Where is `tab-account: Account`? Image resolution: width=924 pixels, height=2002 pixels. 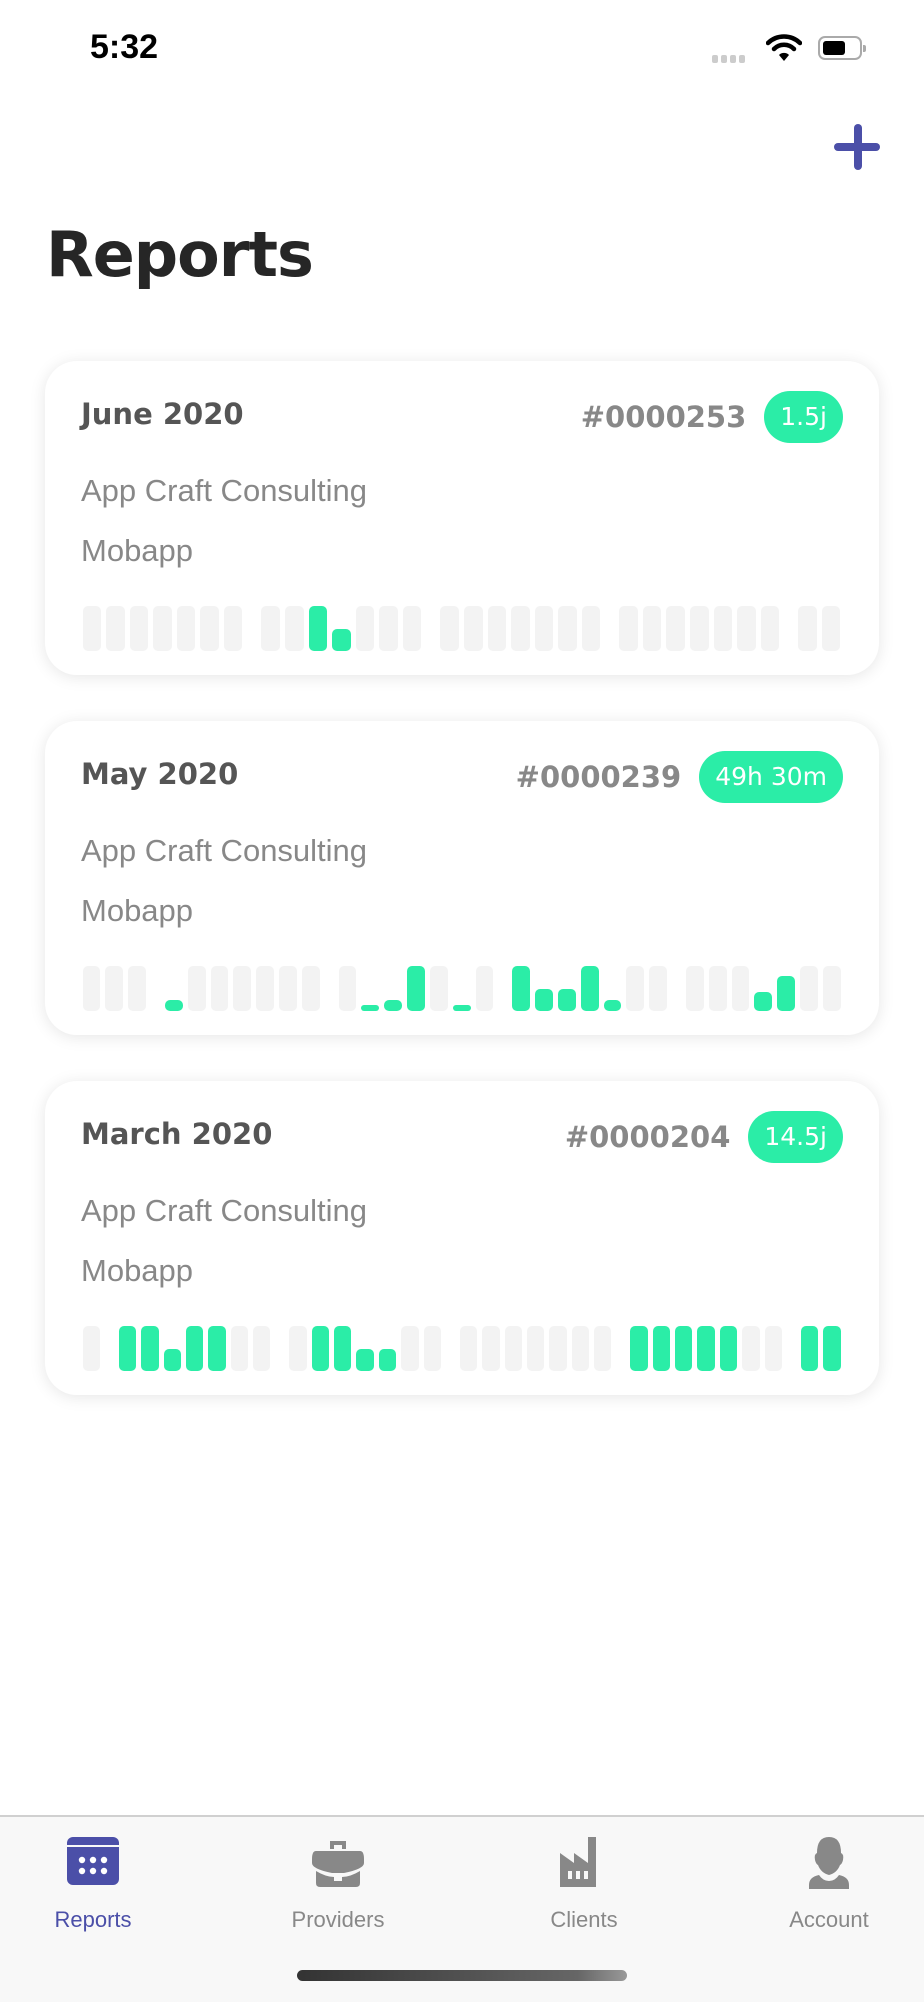 tab-account: Account is located at coordinates (826, 1884).